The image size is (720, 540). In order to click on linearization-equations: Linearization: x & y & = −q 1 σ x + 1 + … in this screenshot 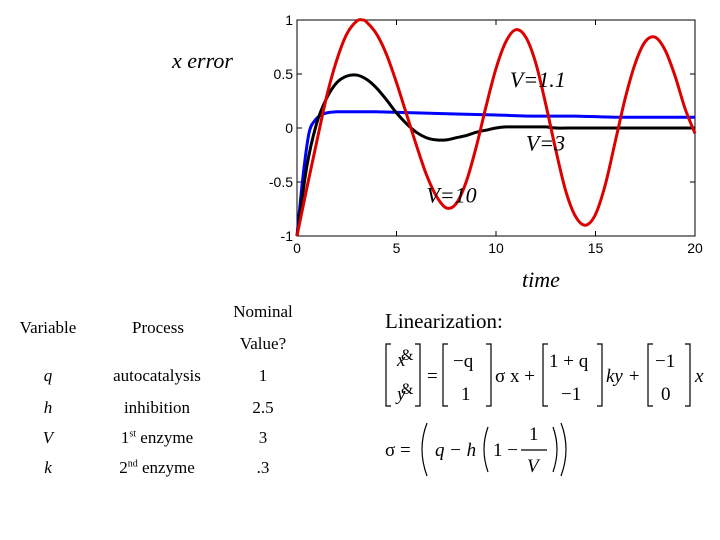, I will do `click(544, 393)`.